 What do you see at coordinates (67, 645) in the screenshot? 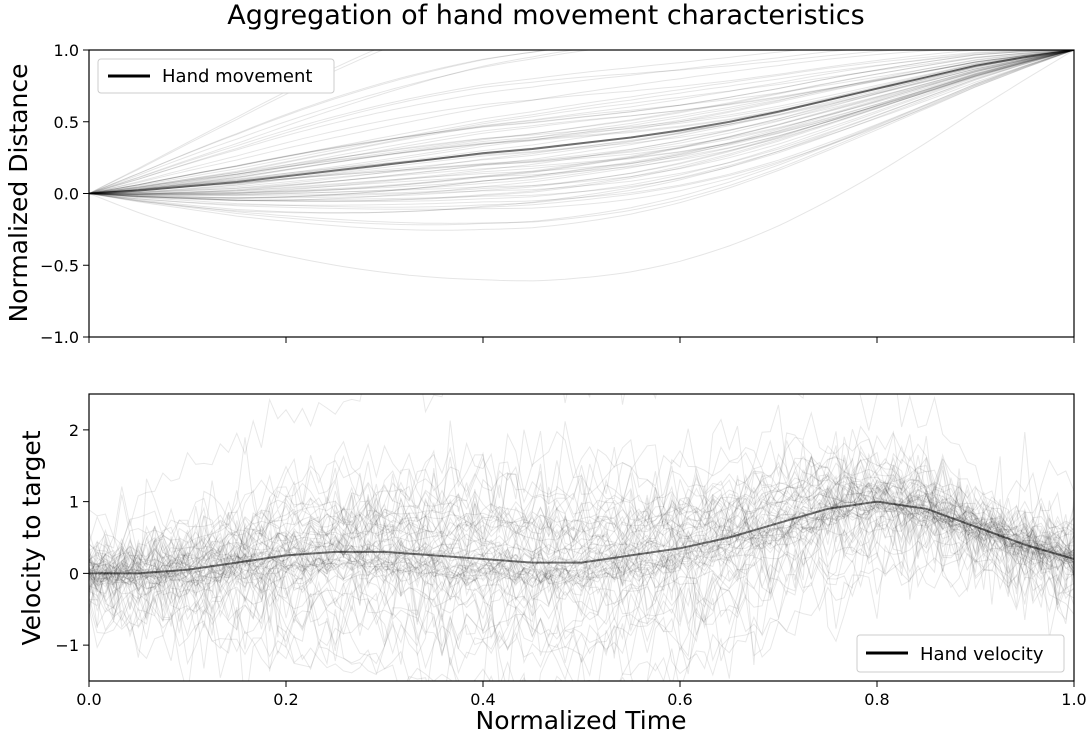
I see `y-tick-label: −1` at bounding box center [67, 645].